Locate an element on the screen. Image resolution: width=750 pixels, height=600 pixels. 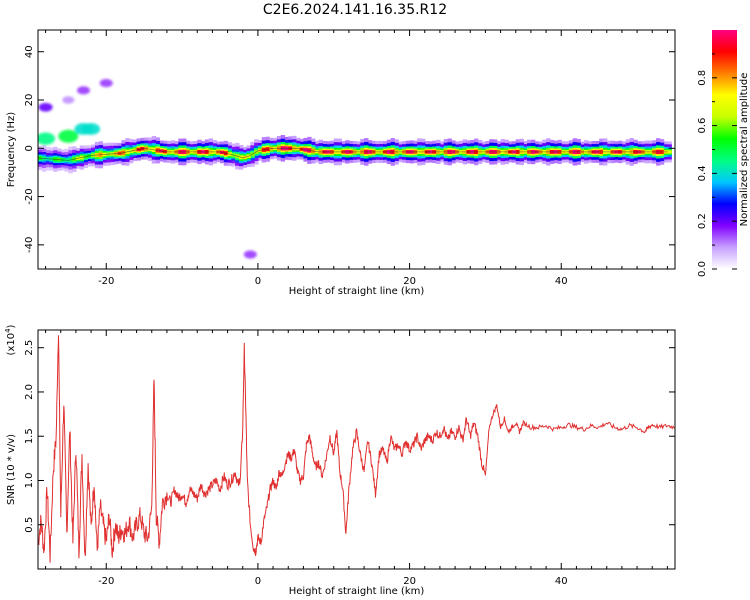
ridge-cell is located at coordinates (669, 152).